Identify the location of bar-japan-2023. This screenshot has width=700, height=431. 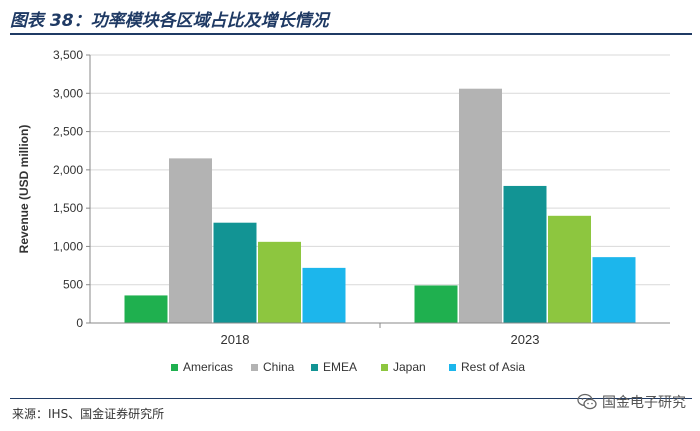
(569, 269).